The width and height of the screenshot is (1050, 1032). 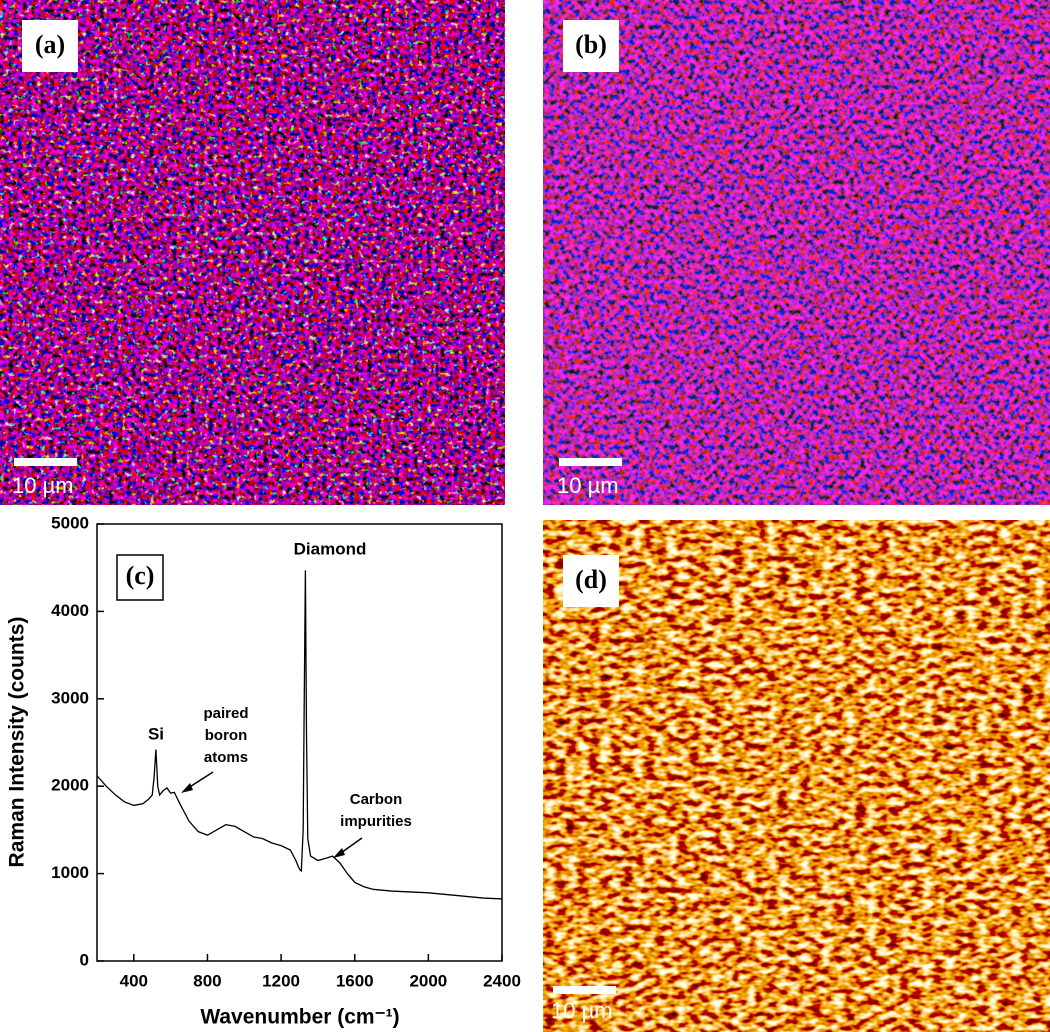 What do you see at coordinates (299, 735) in the screenshot?
I see `spectrum-line` at bounding box center [299, 735].